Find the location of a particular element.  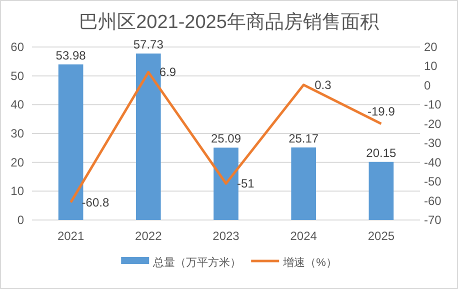

y-tick-label: 40 is located at coordinates (17, 105).